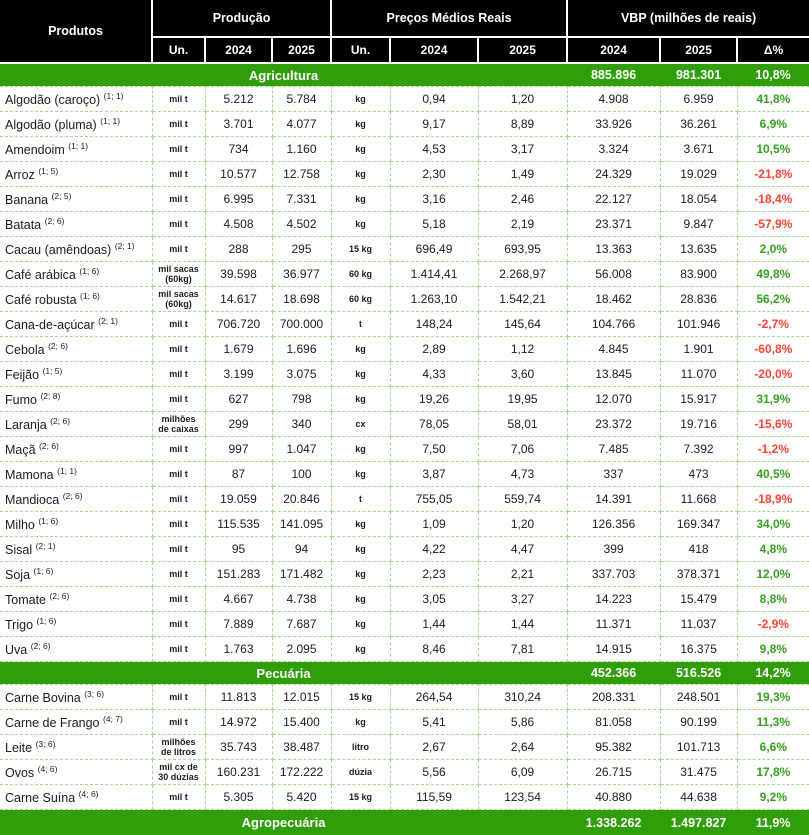 The image size is (809, 835). What do you see at coordinates (773, 274) in the screenshot?
I see `delta-percent: 49,8%` at bounding box center [773, 274].